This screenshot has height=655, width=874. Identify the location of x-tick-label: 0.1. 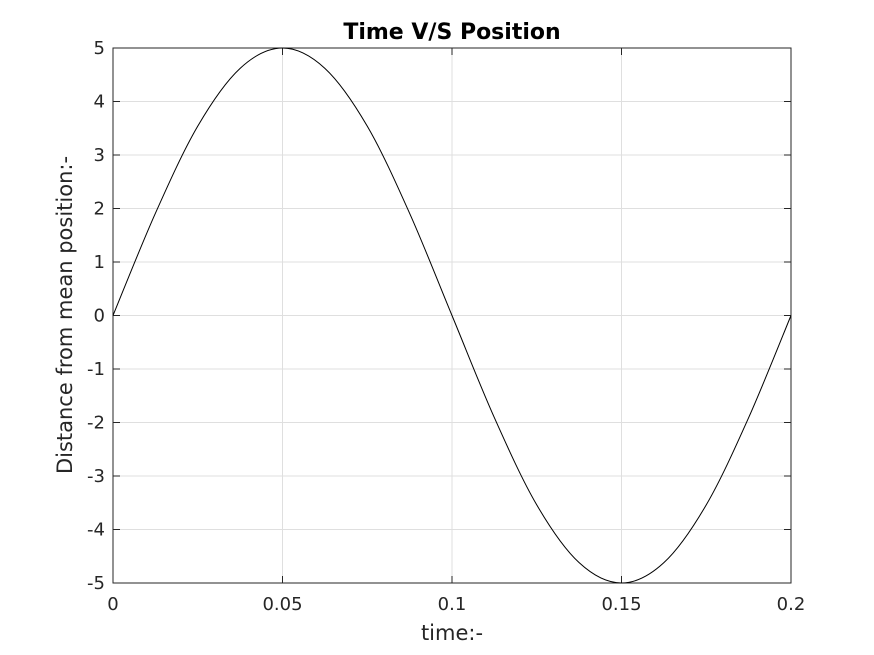
(452, 604).